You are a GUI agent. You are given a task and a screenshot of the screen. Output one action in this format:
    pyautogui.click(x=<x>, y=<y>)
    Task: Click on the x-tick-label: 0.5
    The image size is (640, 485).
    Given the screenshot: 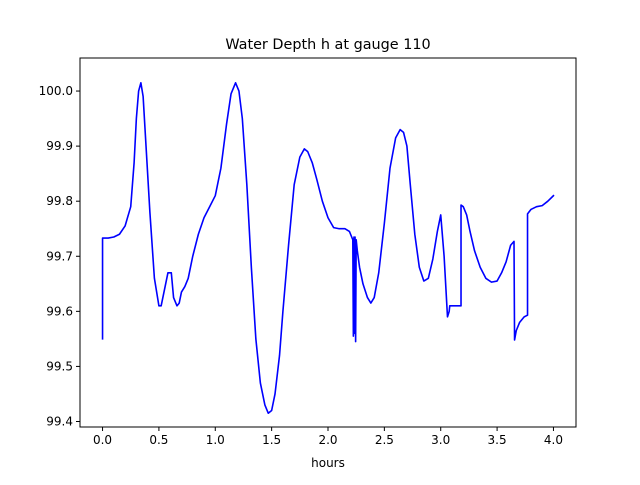 What is the action you would take?
    pyautogui.click(x=158, y=440)
    